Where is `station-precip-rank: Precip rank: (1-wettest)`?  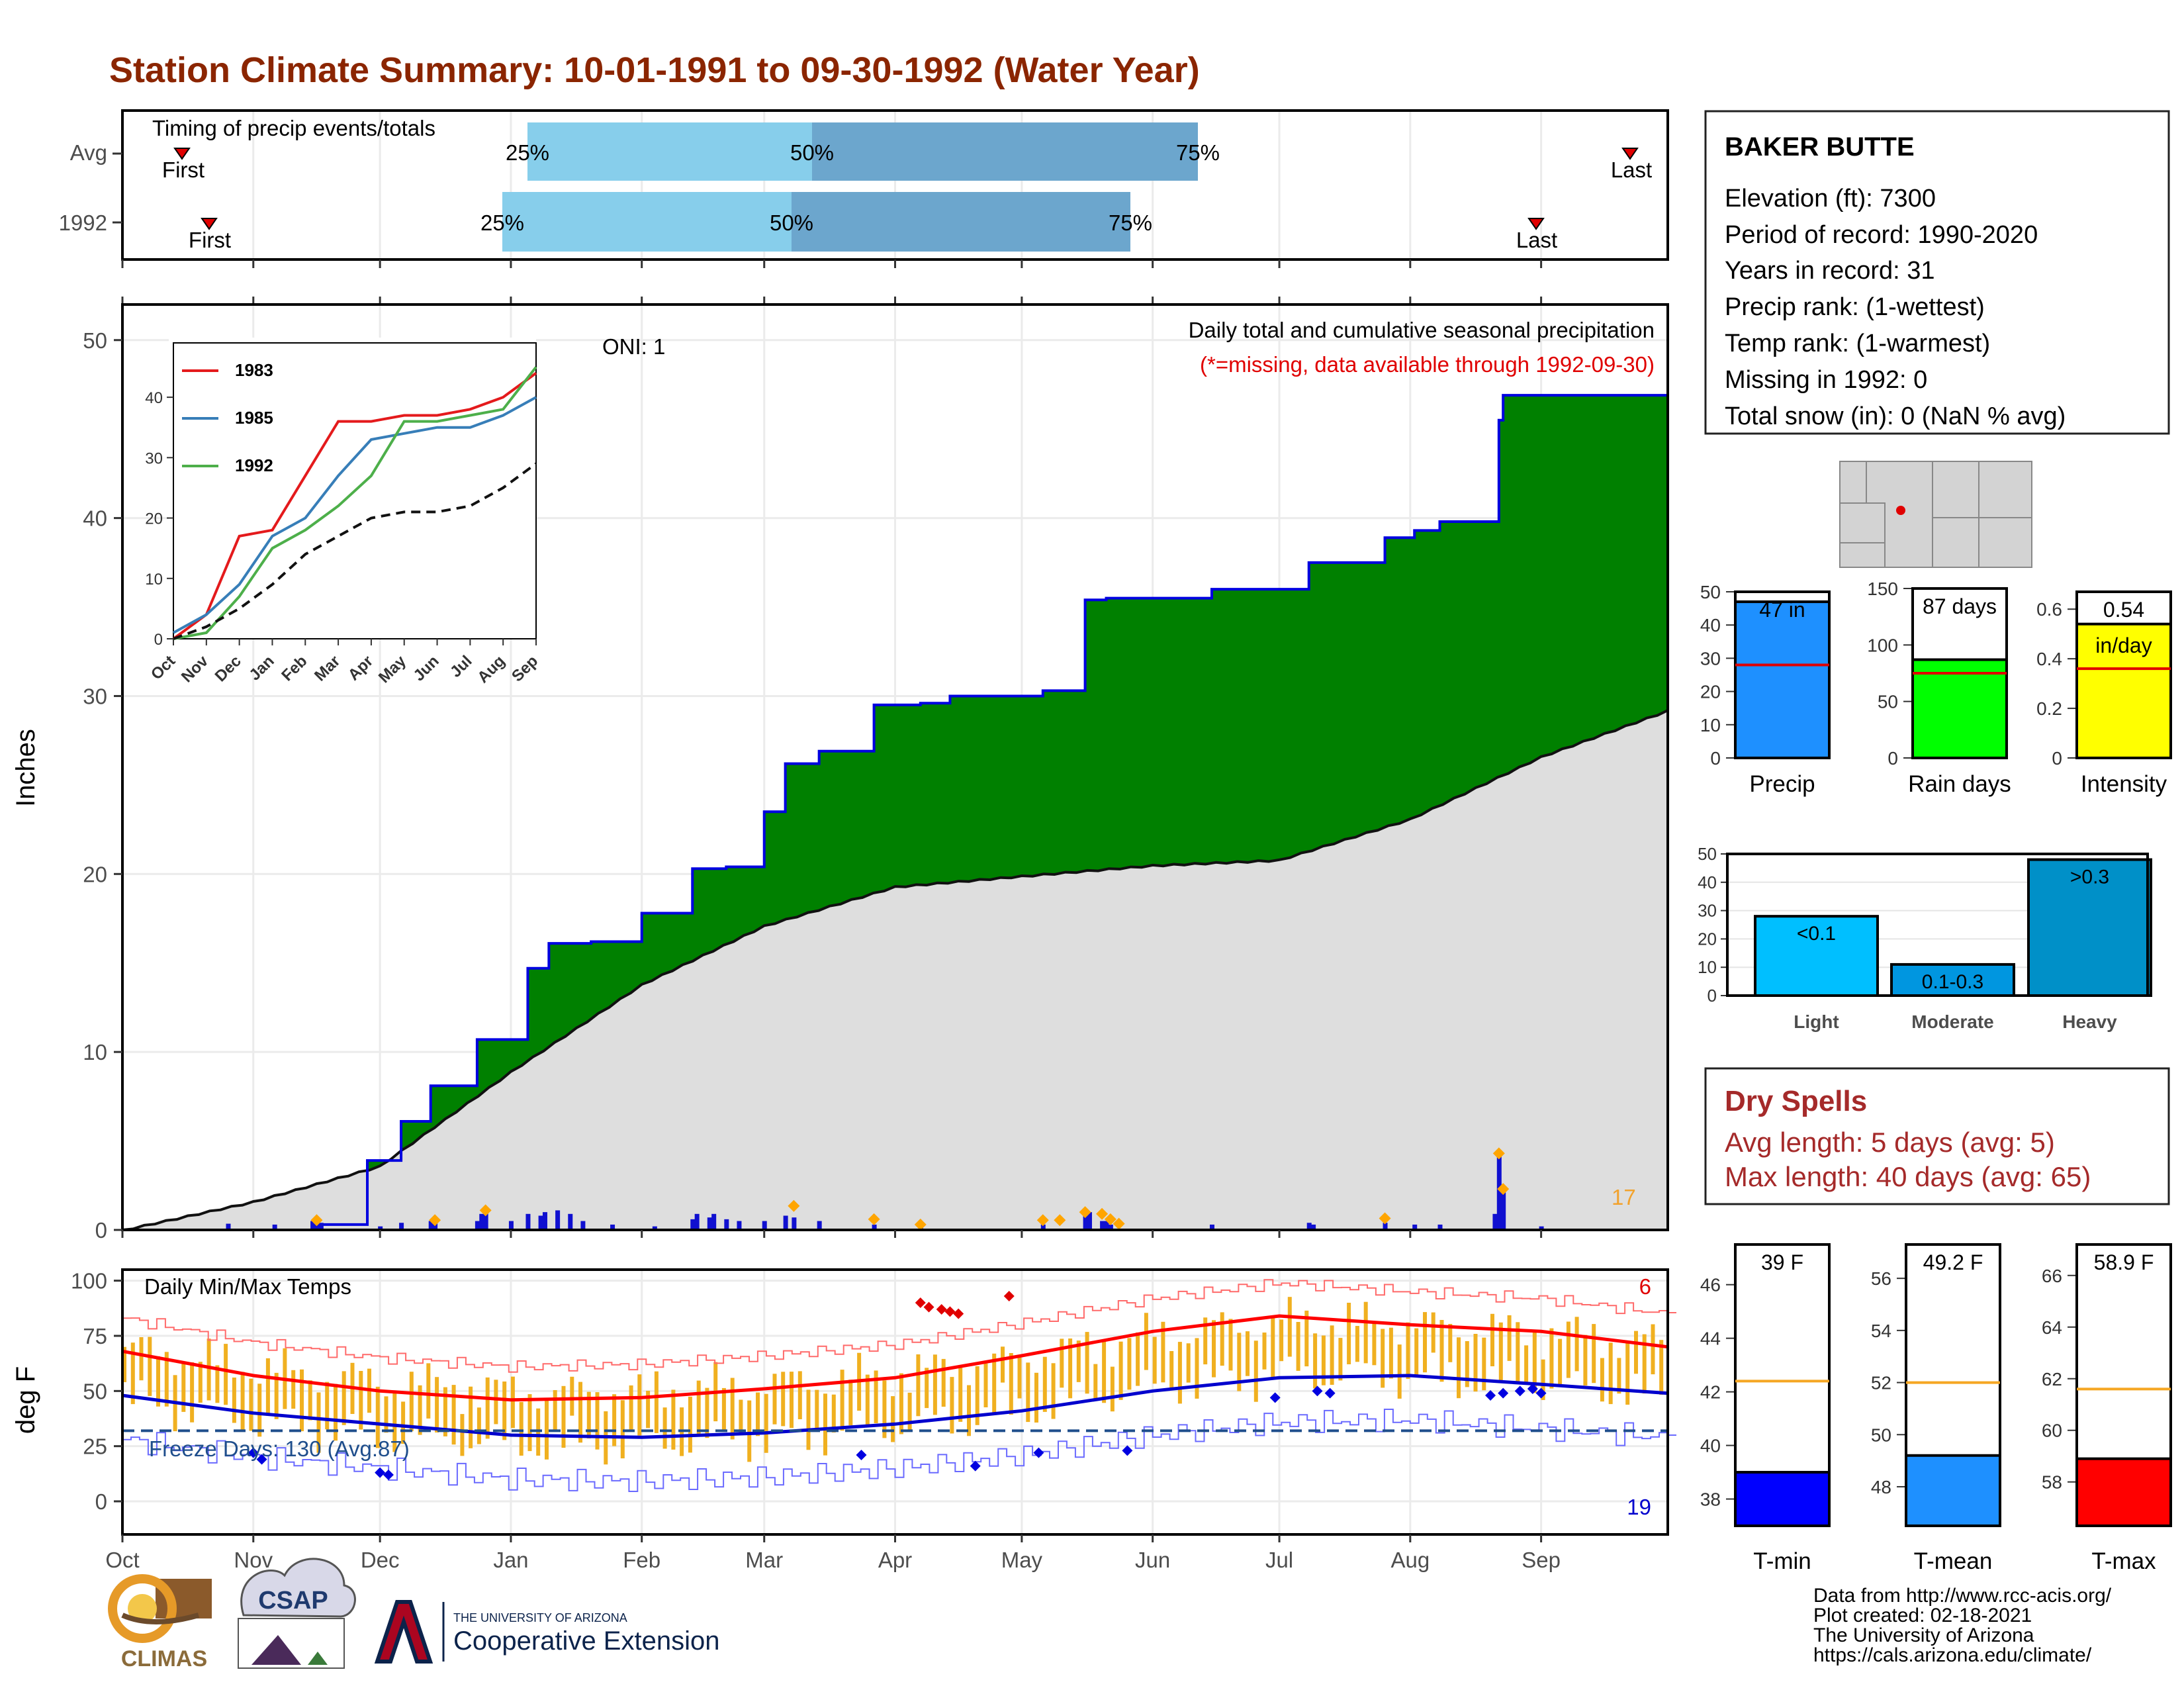 station-precip-rank: Precip rank: (1-wettest) is located at coordinates (1855, 307).